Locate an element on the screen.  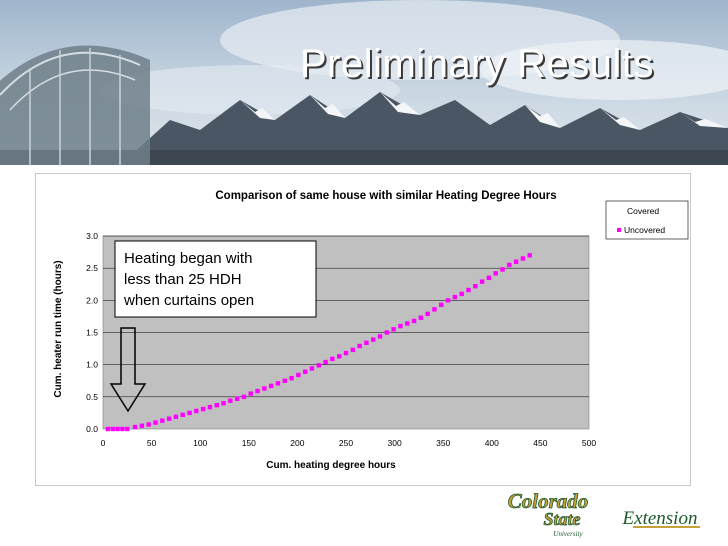
extension-logo-text: Extension is located at coordinates (660, 518).